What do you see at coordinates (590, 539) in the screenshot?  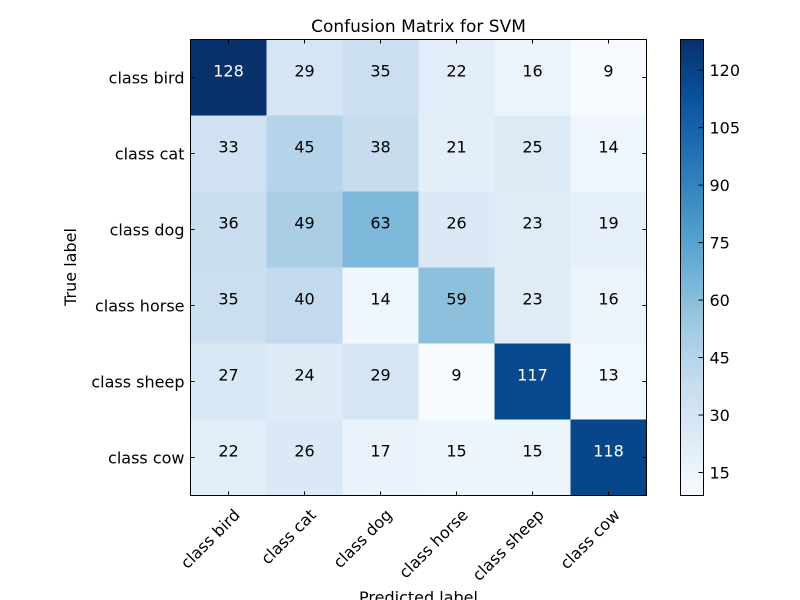 I see `x-tick-label: class cow` at bounding box center [590, 539].